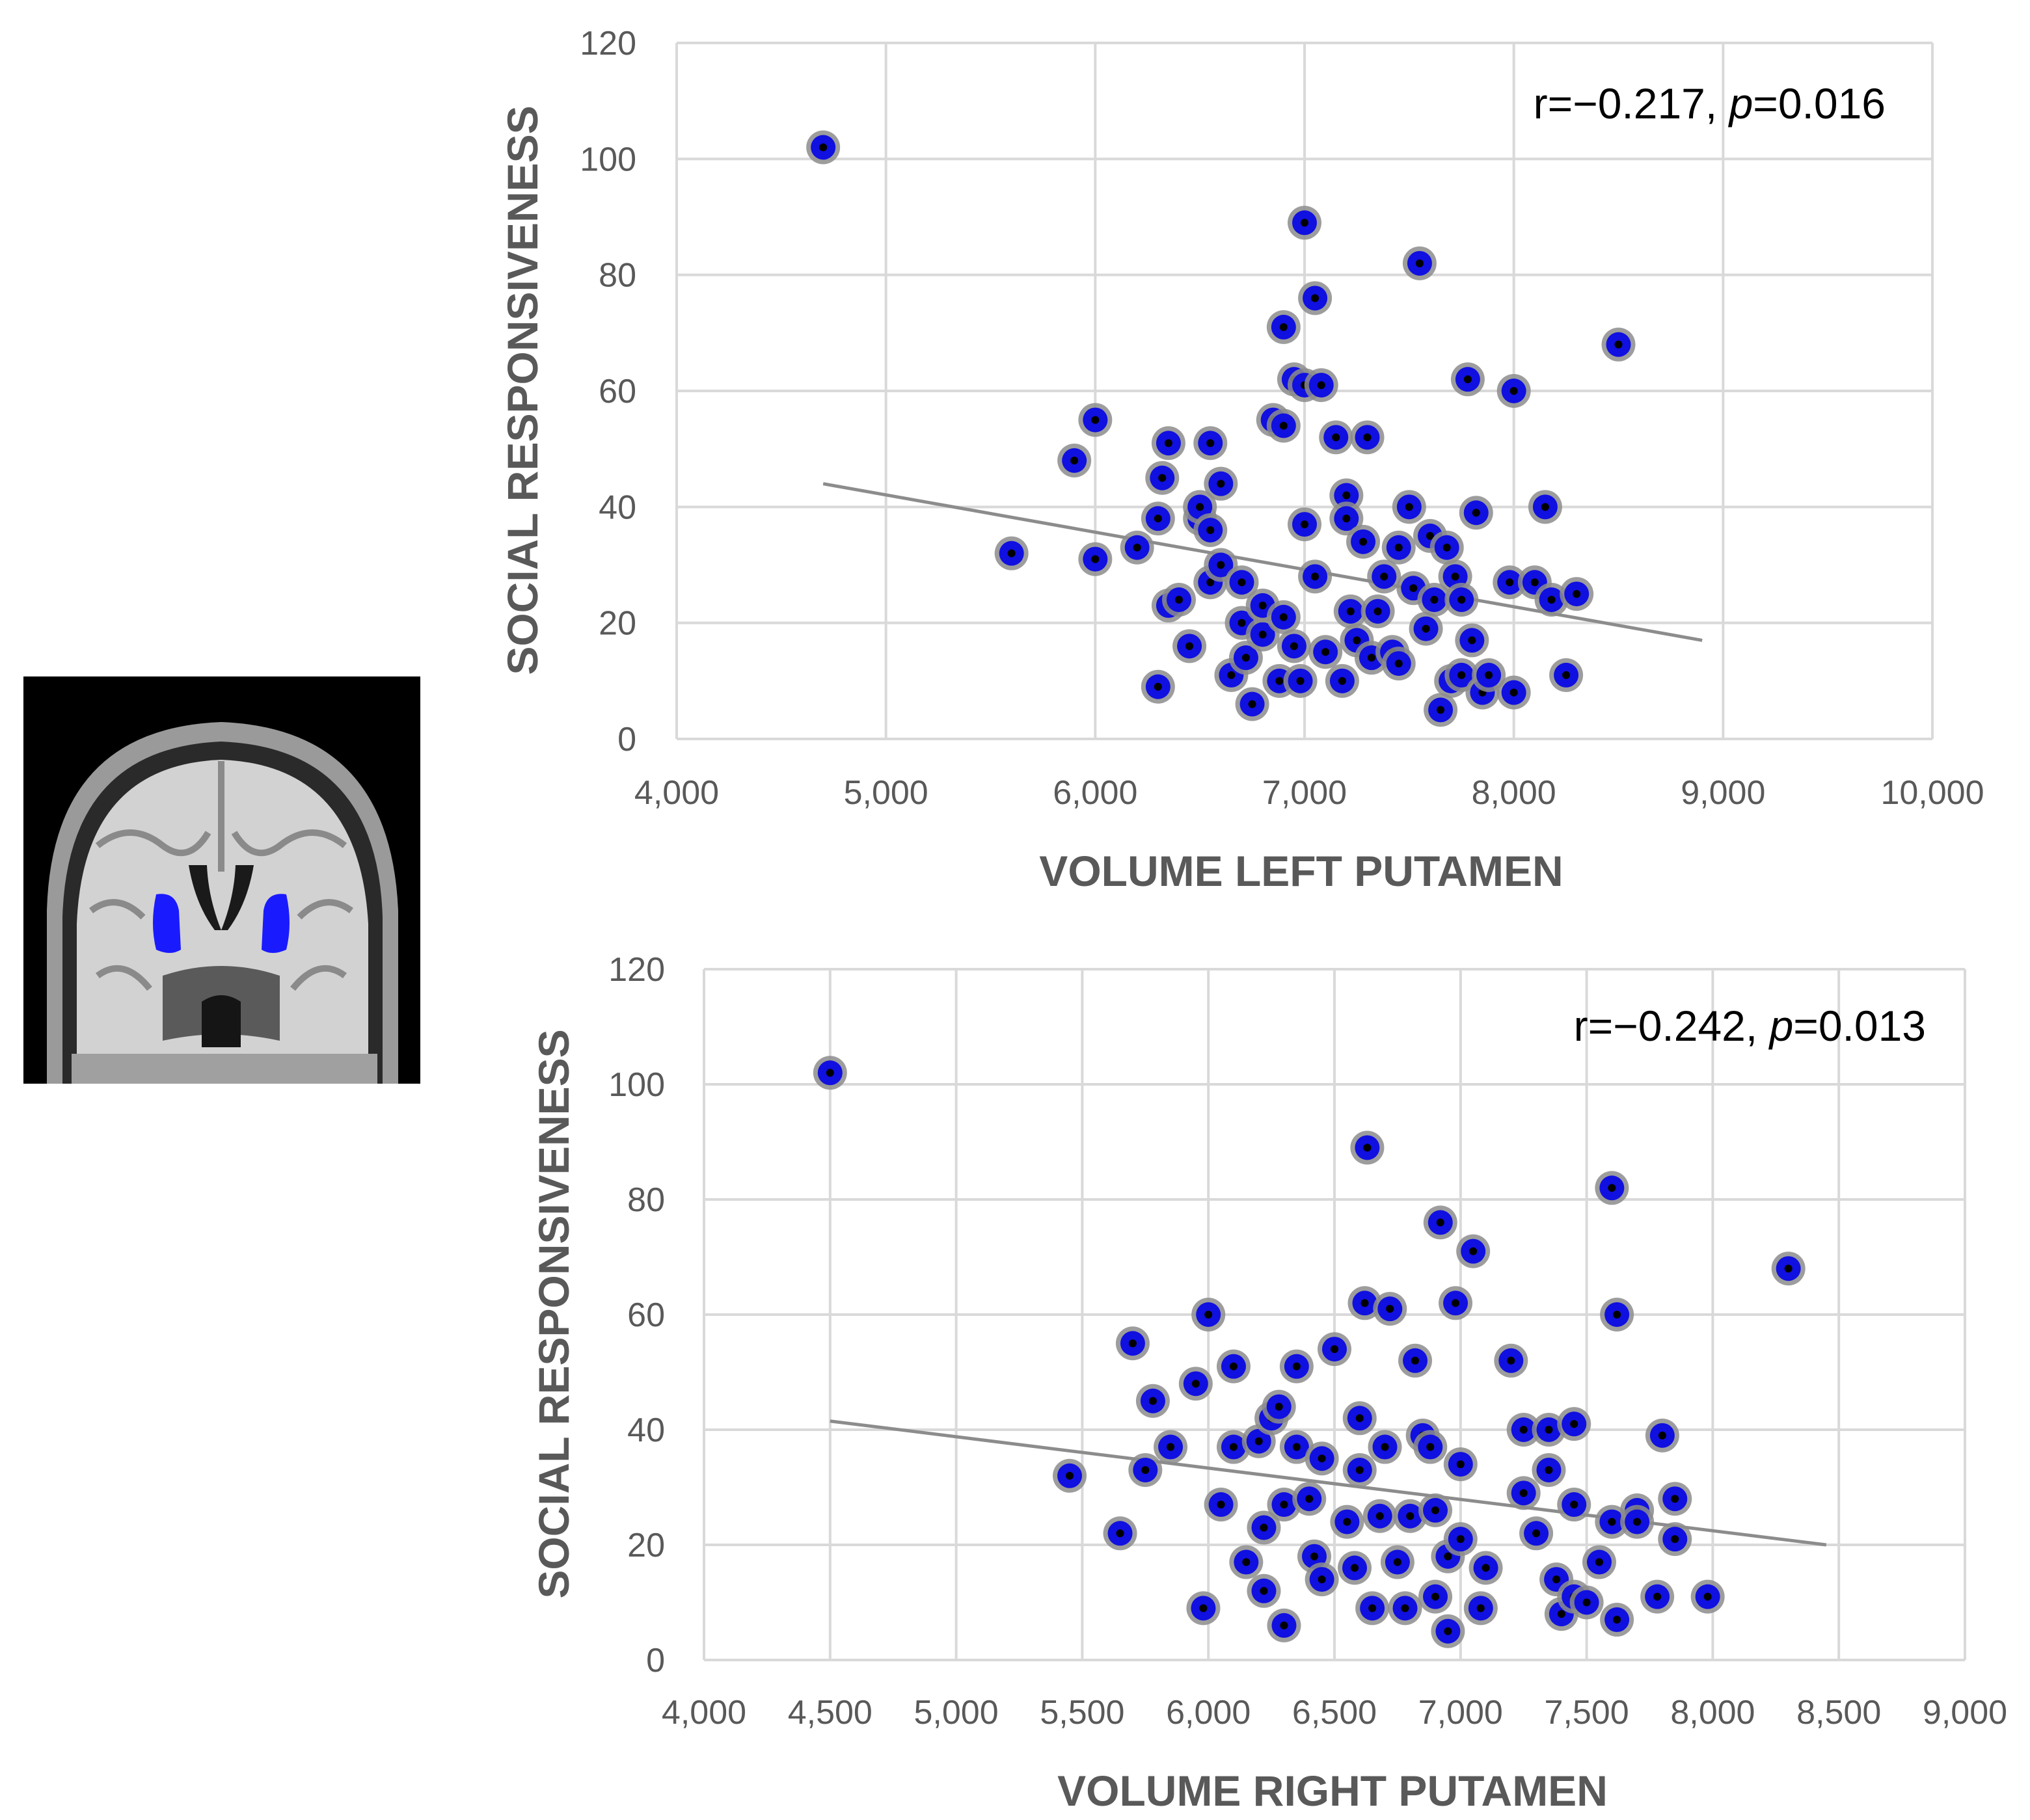 The image size is (2030, 1820). Describe the element at coordinates (1309, 793) in the screenshot. I see `x-tick-labels: 4,000 5,000 6,000 7,000 8,000 9,000 10,000` at that location.